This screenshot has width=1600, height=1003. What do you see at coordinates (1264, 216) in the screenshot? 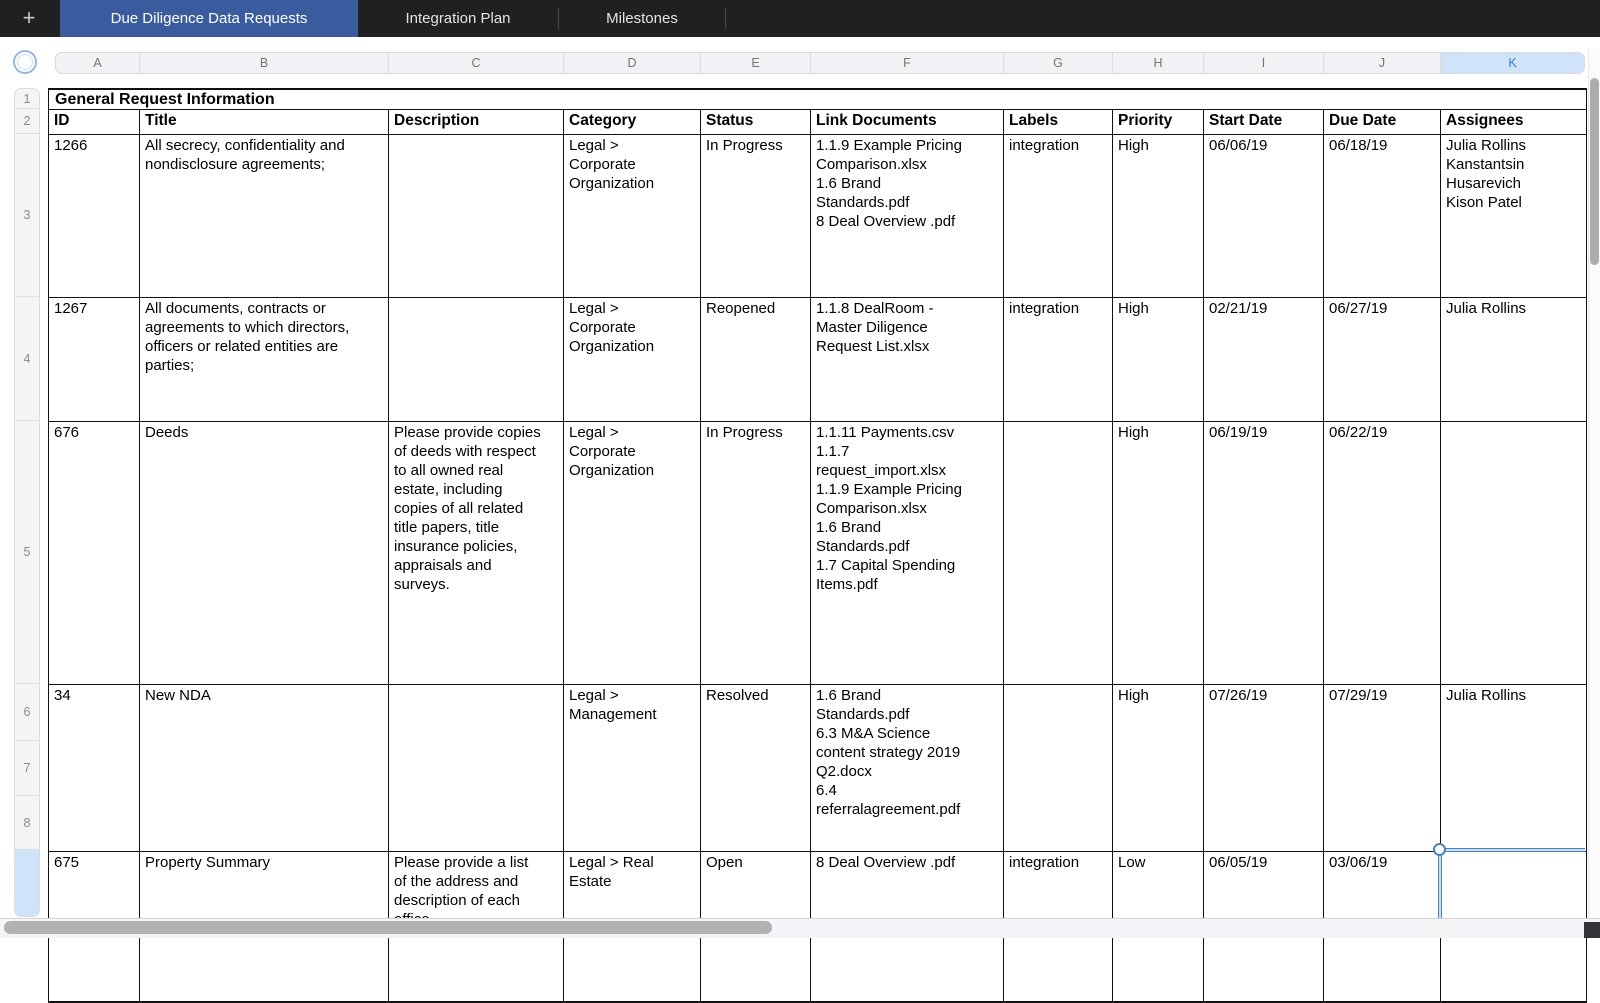
I see `cell-start-date: 06/06/19` at bounding box center [1264, 216].